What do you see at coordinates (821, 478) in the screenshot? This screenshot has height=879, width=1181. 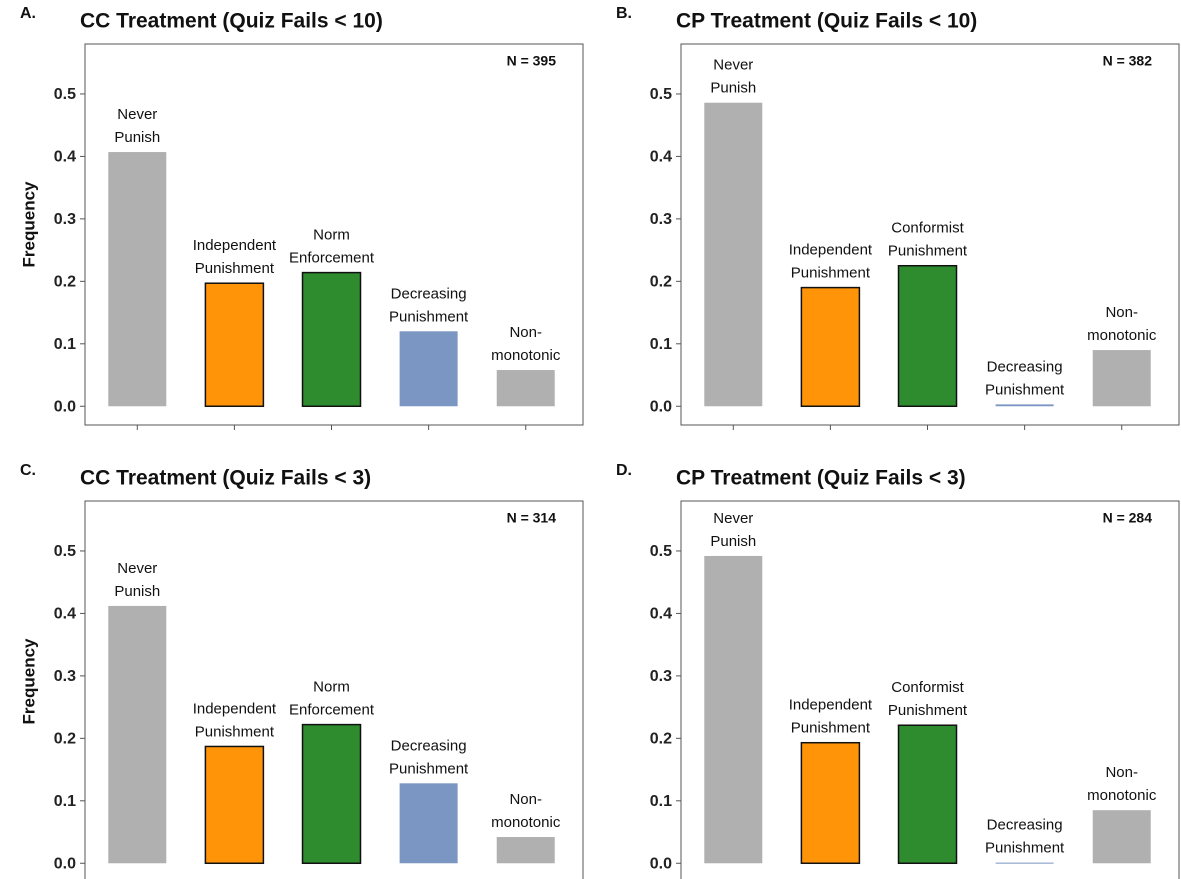 I see `panel-title: CP Treatment (Quiz Fails < 3)` at bounding box center [821, 478].